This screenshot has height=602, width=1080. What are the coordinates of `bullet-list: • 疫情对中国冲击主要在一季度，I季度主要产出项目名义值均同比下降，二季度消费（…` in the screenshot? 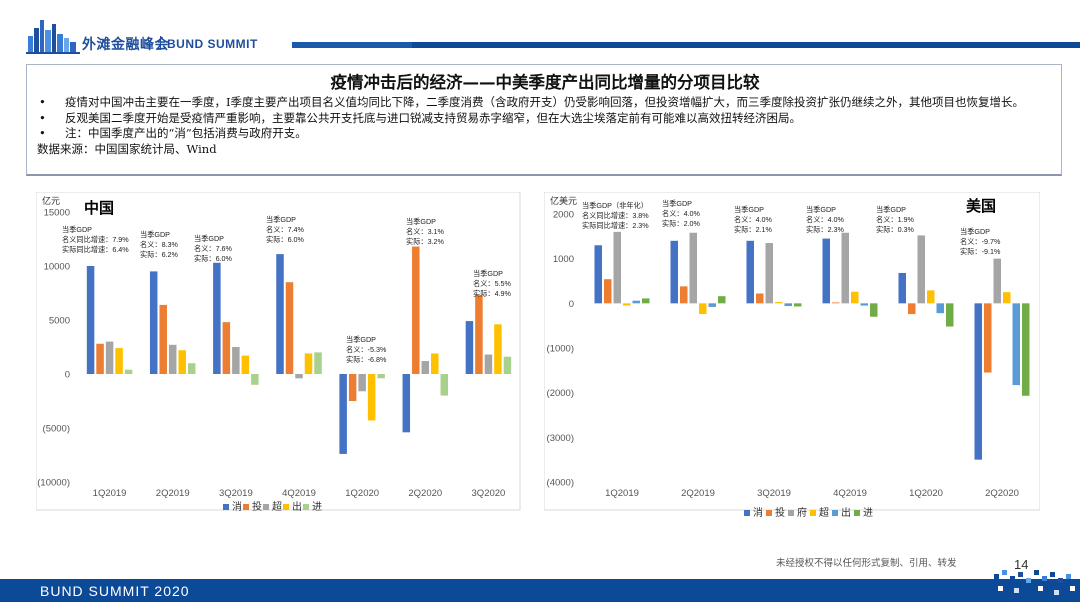 It's located at (545, 126).